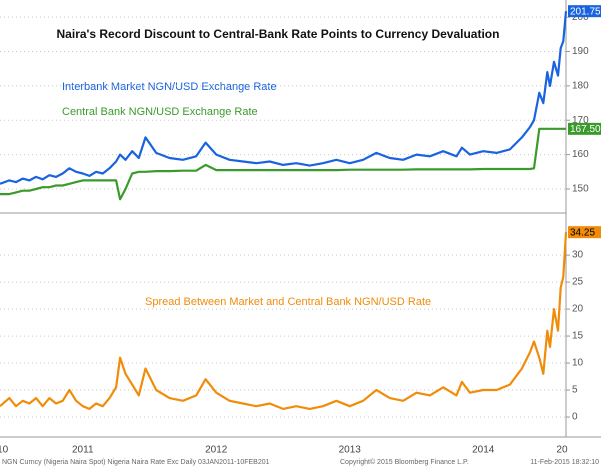 This screenshot has width=601, height=468. What do you see at coordinates (578, 282) in the screenshot?
I see `y-tick-label: 25` at bounding box center [578, 282].